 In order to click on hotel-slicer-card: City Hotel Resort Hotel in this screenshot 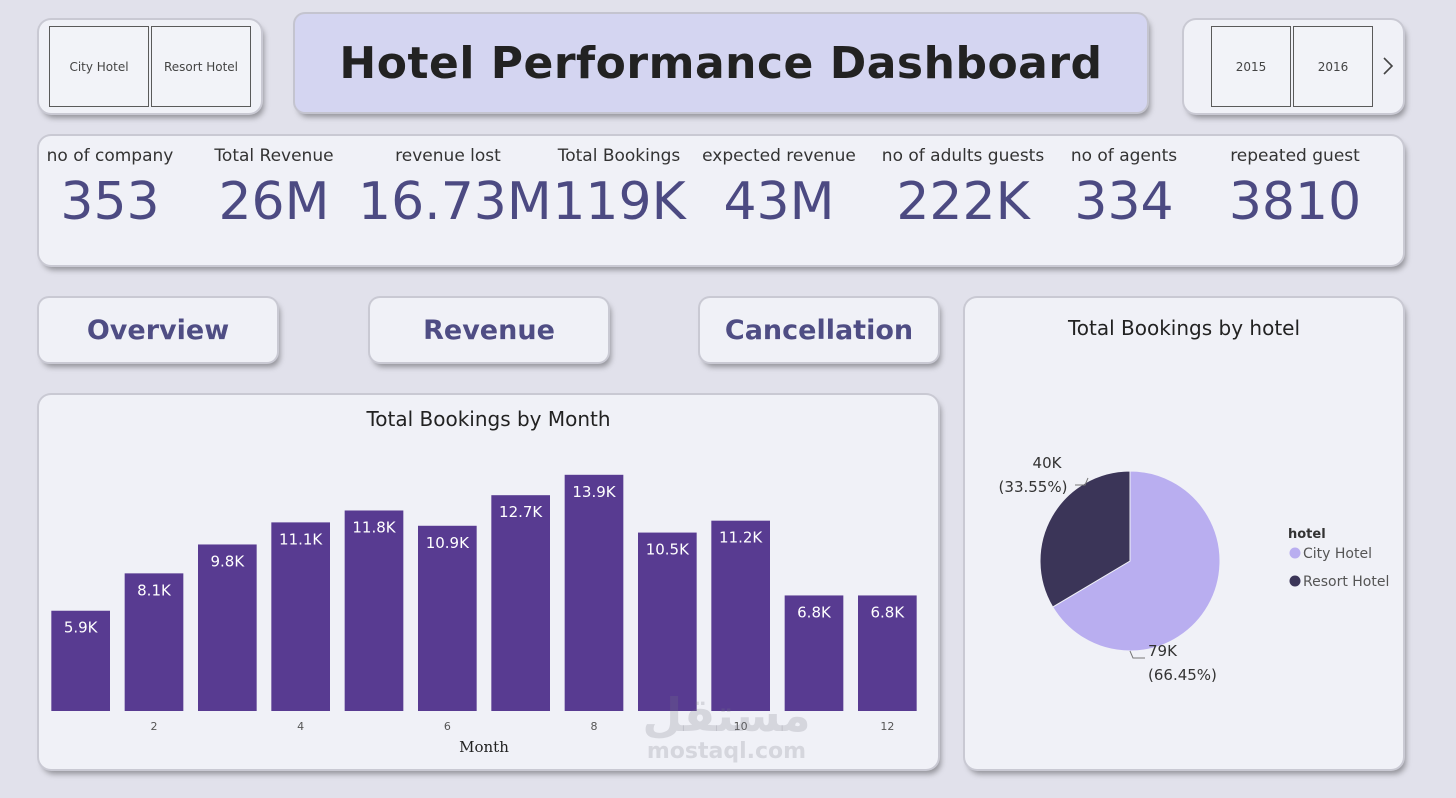, I will do `click(150, 66)`.